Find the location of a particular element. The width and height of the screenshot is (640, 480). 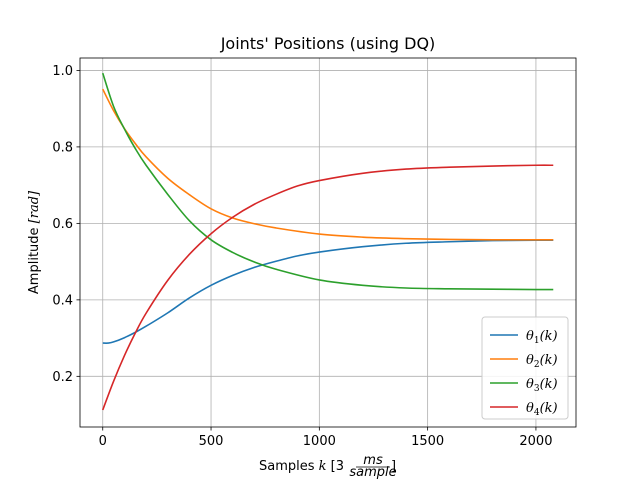

y-axis-label: Amplitude [rad] is located at coordinates (34, 242).